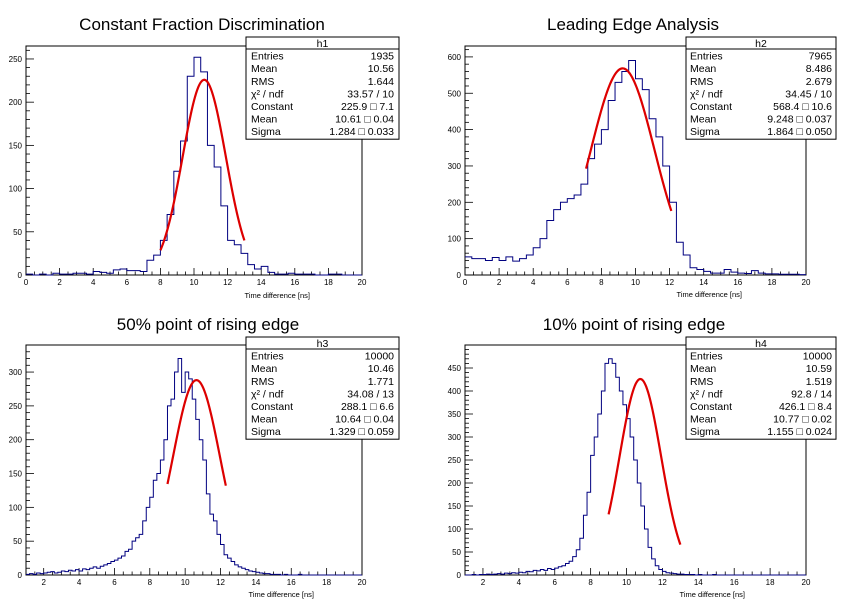 Image resolution: width=848 pixels, height=605 pixels. I want to click on stats-row-value: 1.864 □ 0.050, so click(799, 132).